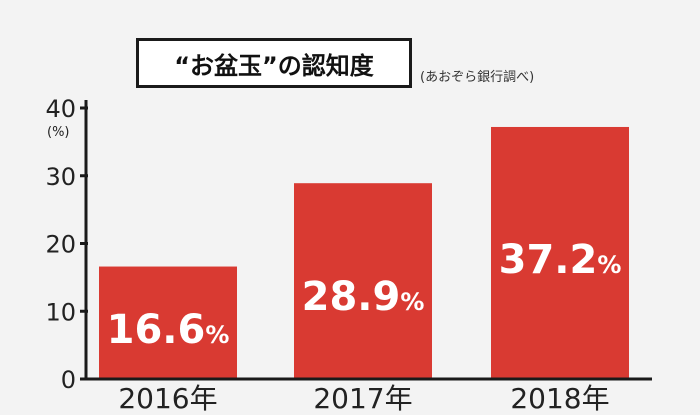  I want to click on y-tick-label: 40, so click(60, 109).